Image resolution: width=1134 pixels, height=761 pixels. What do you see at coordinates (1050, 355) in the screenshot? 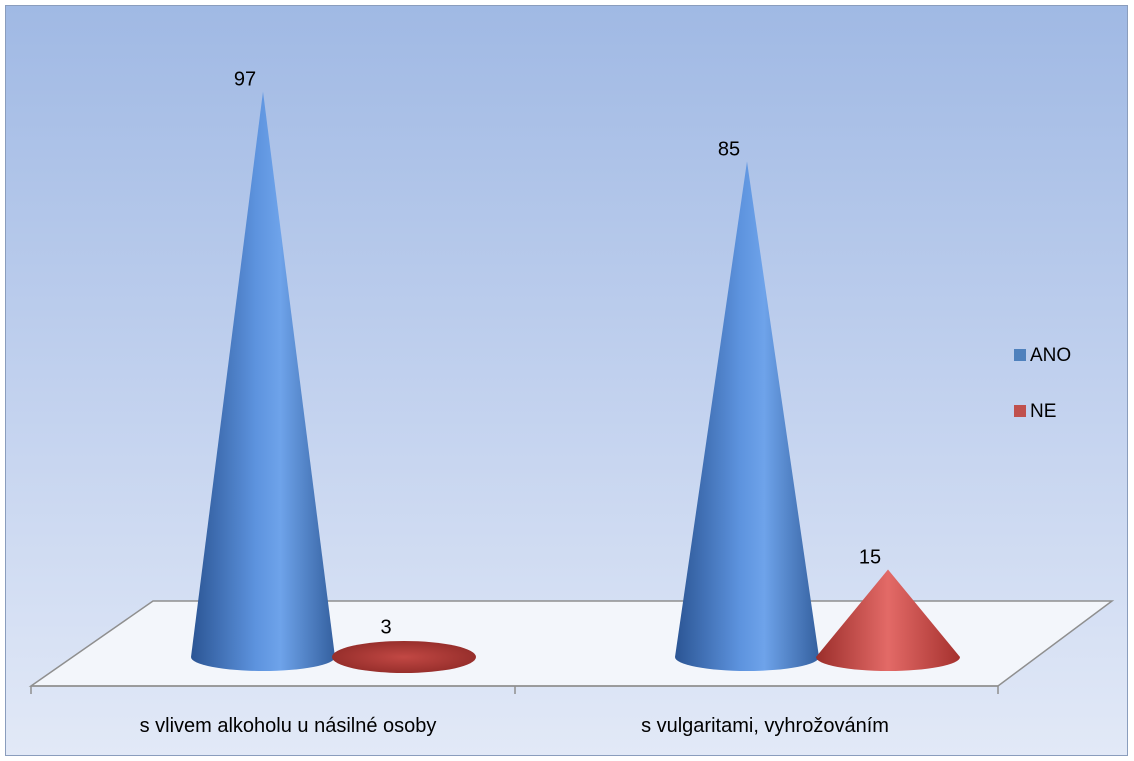
I see `legend-label-ano: ANO` at bounding box center [1050, 355].